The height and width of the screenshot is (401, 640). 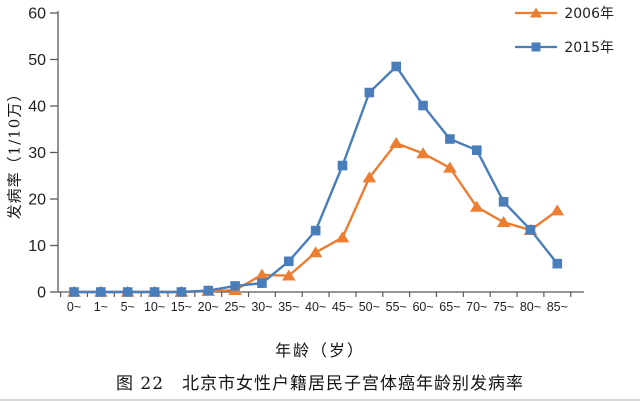 I want to click on x-tick-label: 75~, so click(x=503, y=307).